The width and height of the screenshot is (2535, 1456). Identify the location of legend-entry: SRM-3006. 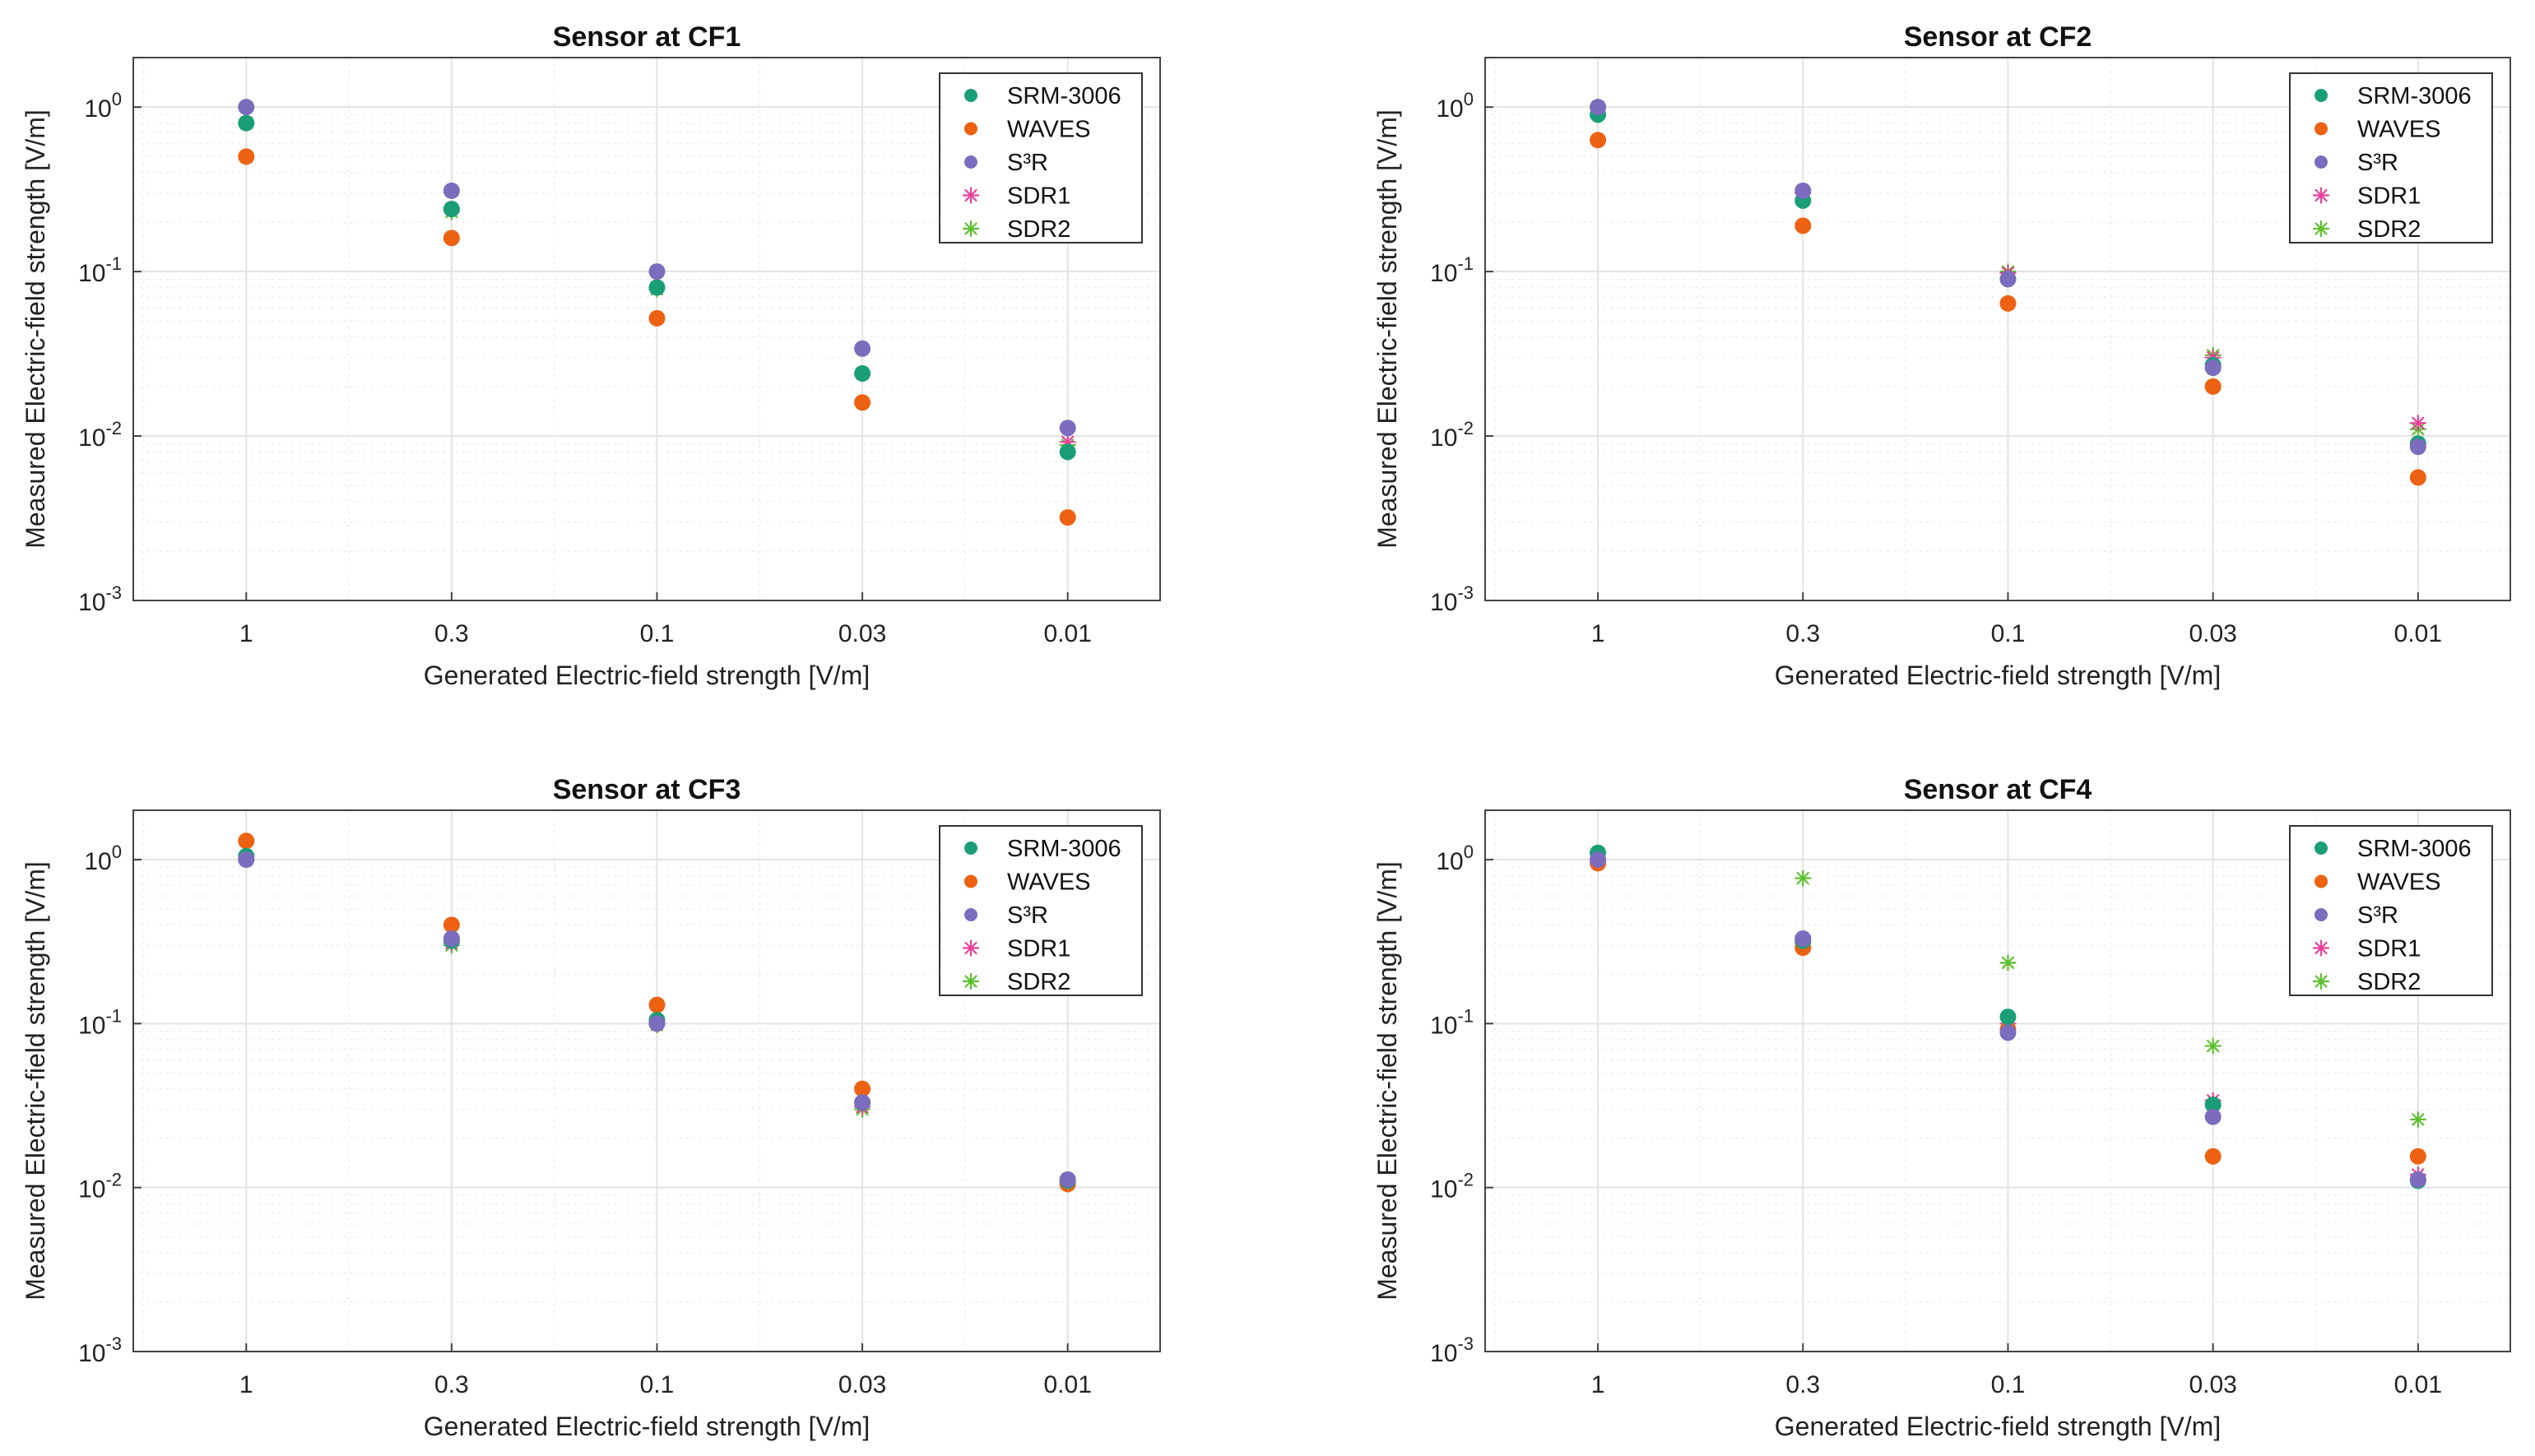
(1042, 96).